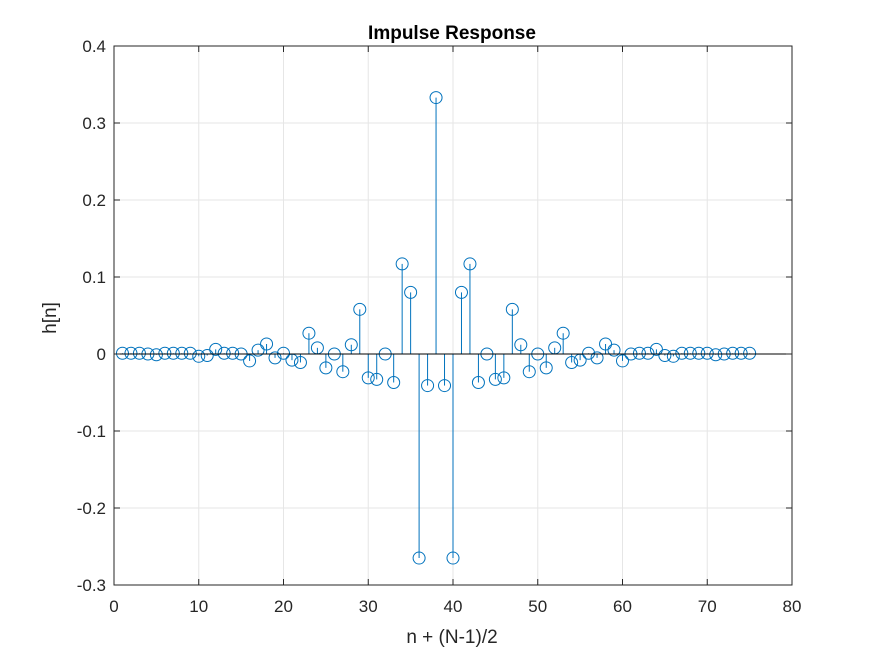 Image resolution: width=875 pixels, height=661 pixels. Describe the element at coordinates (91, 585) in the screenshot. I see `y-tick-label: -0.3` at that location.